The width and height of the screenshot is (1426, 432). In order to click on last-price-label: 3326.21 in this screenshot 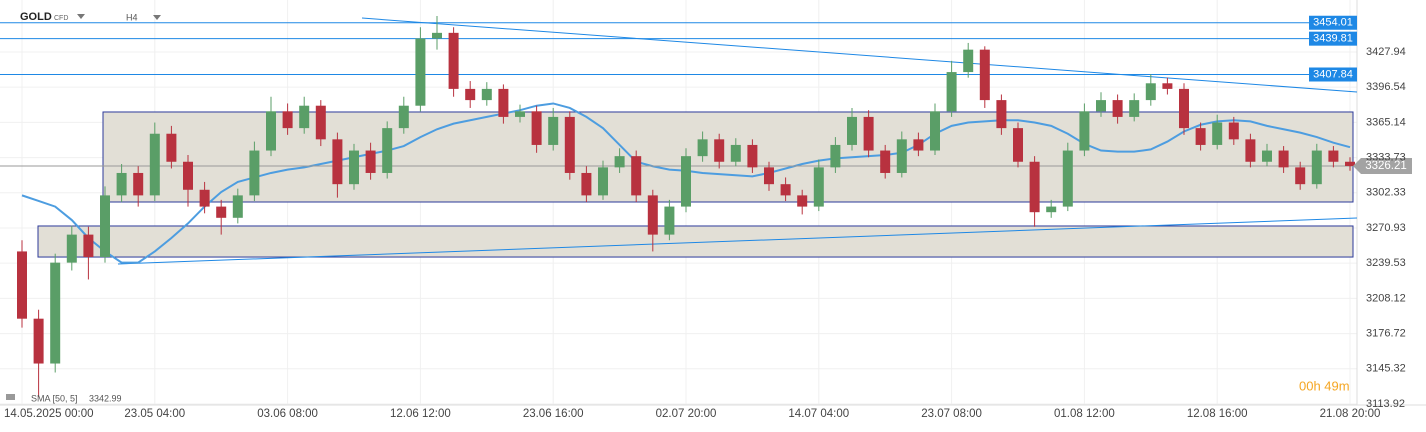, I will do `click(1386, 166)`.